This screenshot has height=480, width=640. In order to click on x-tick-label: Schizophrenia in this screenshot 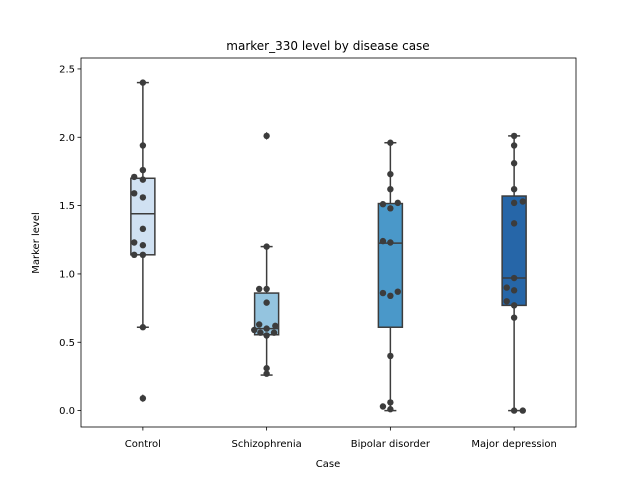, I will do `click(266, 444)`.